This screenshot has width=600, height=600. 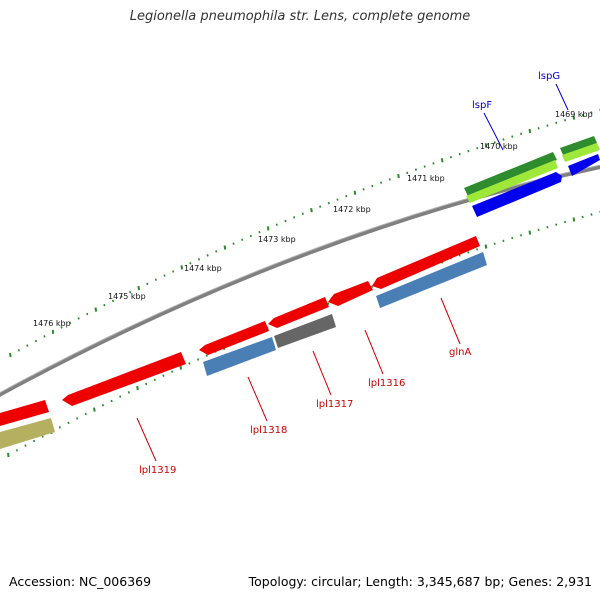 What do you see at coordinates (52, 323) in the screenshot?
I see `tick-label: 1476 kbp` at bounding box center [52, 323].